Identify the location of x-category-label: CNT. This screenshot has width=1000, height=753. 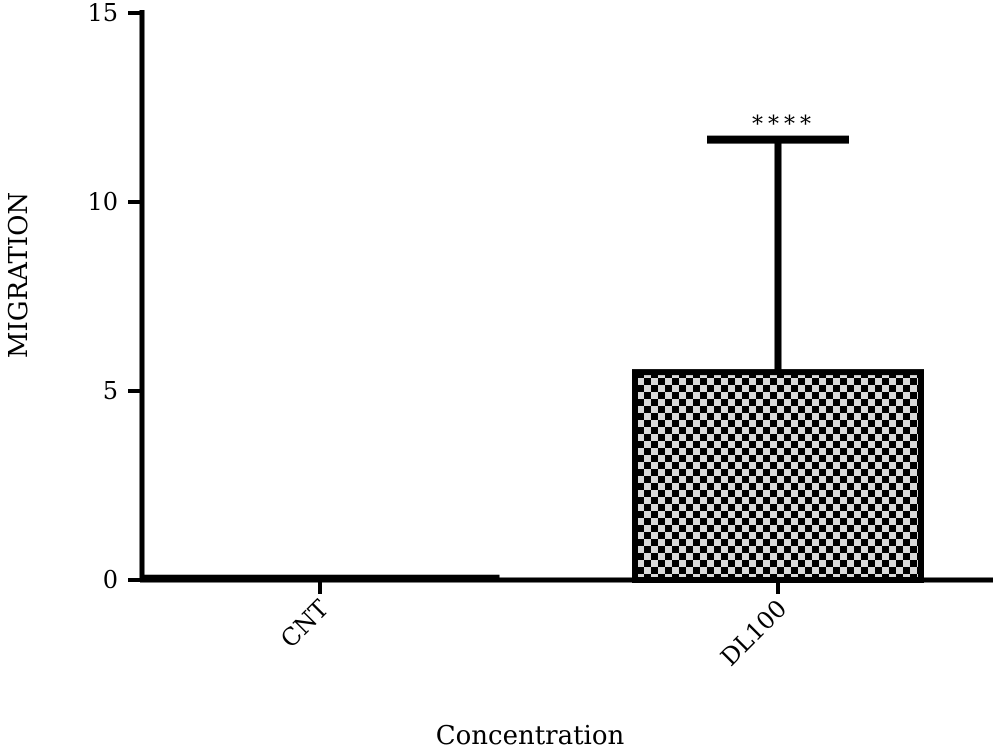
(304, 623).